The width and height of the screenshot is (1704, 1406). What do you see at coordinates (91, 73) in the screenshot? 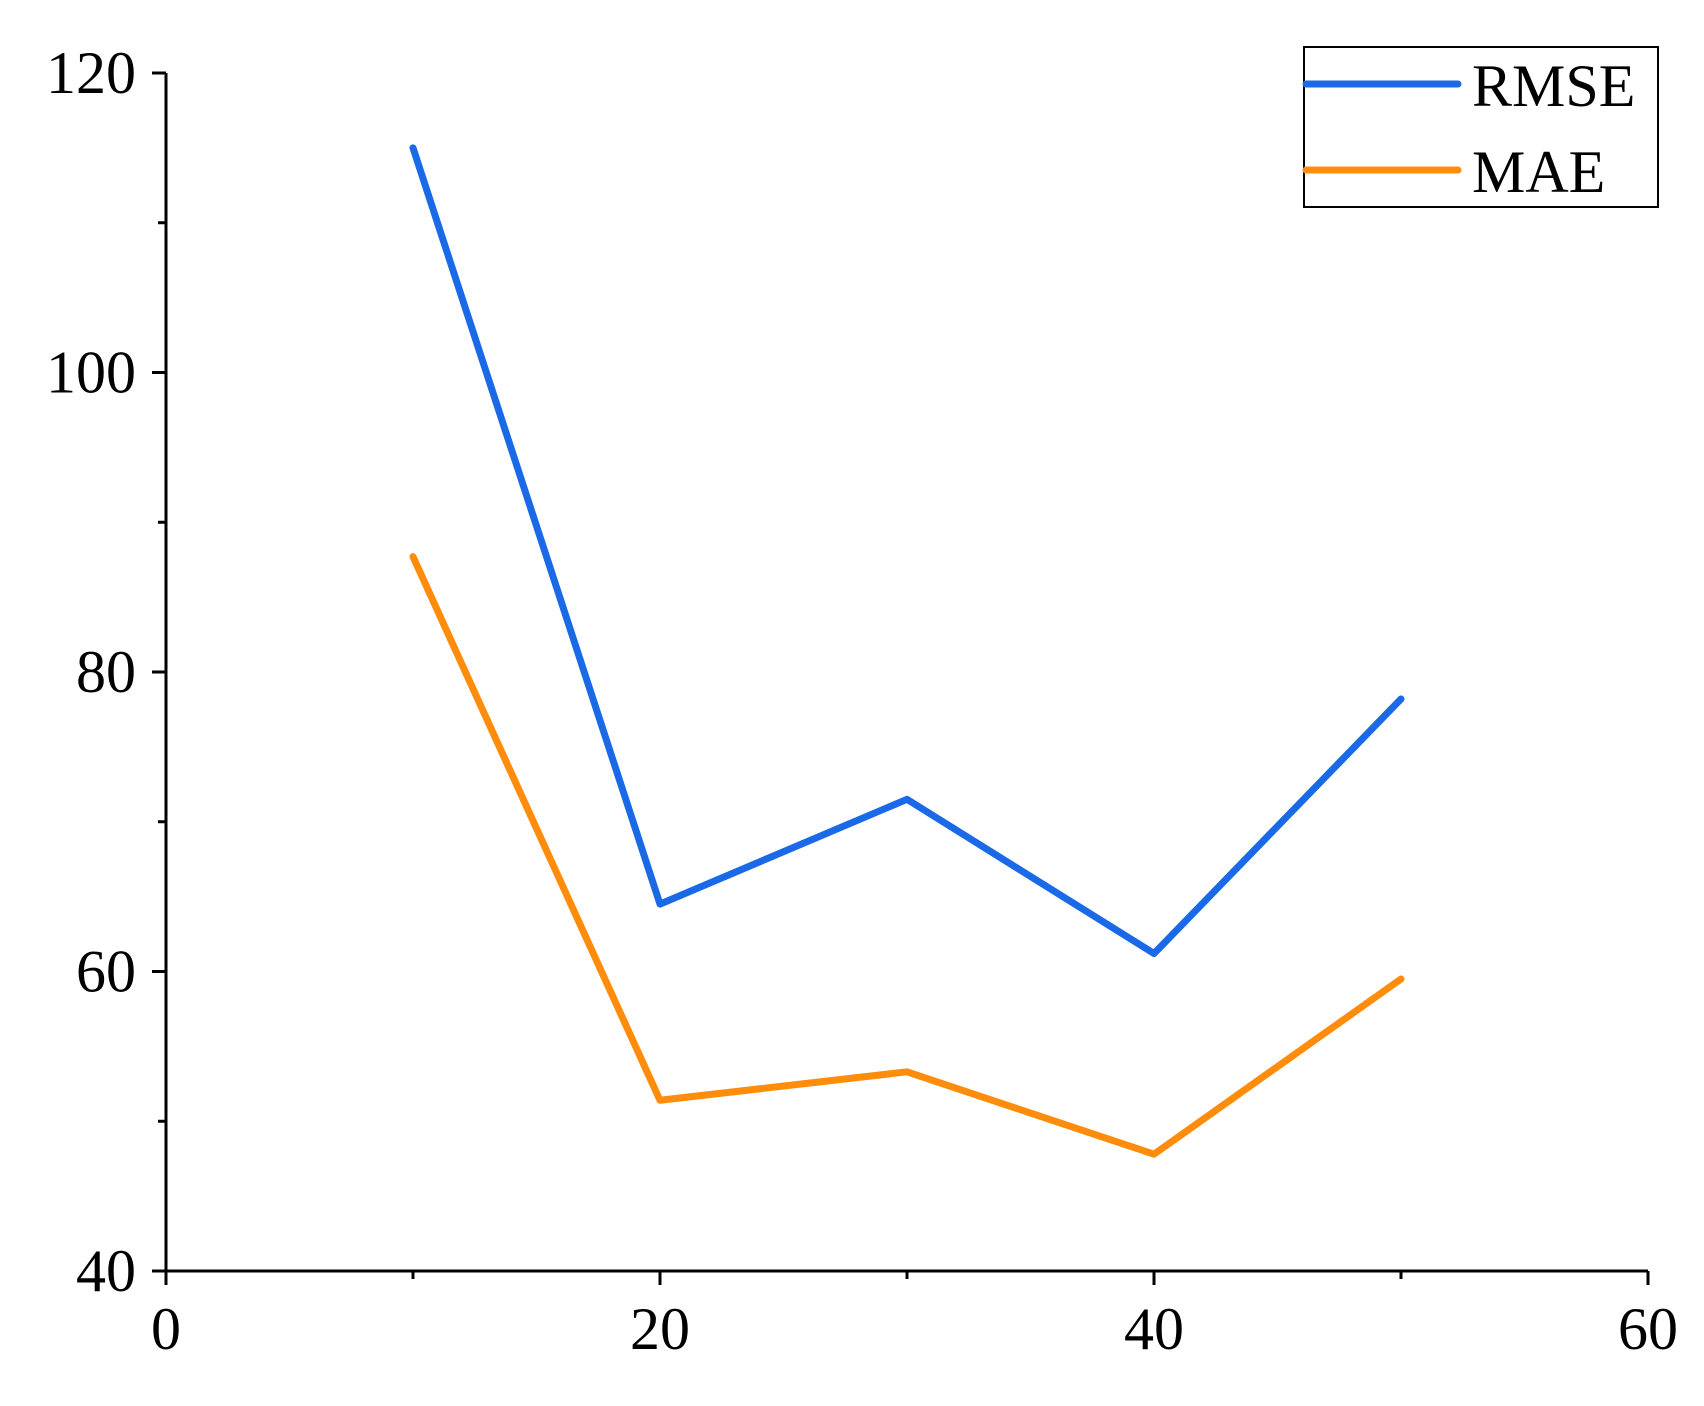
I see `y-tick-label: 120` at bounding box center [91, 73].